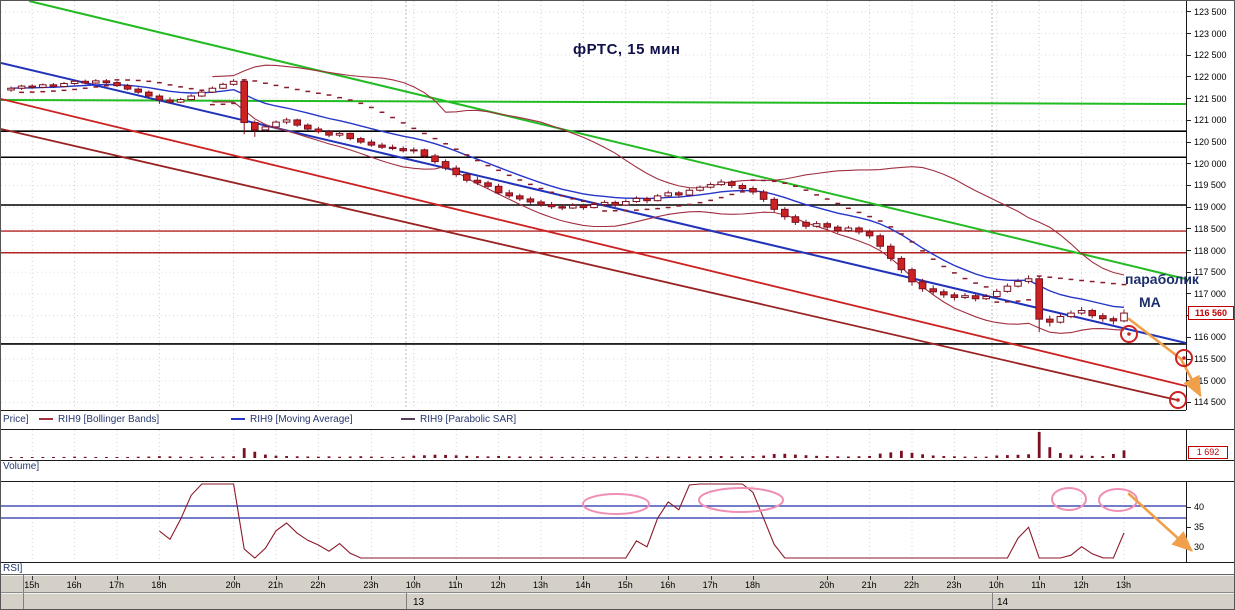 Image resolution: width=1235 pixels, height=610 pixels. I want to click on legend-panel-label: Price], so click(16, 419).